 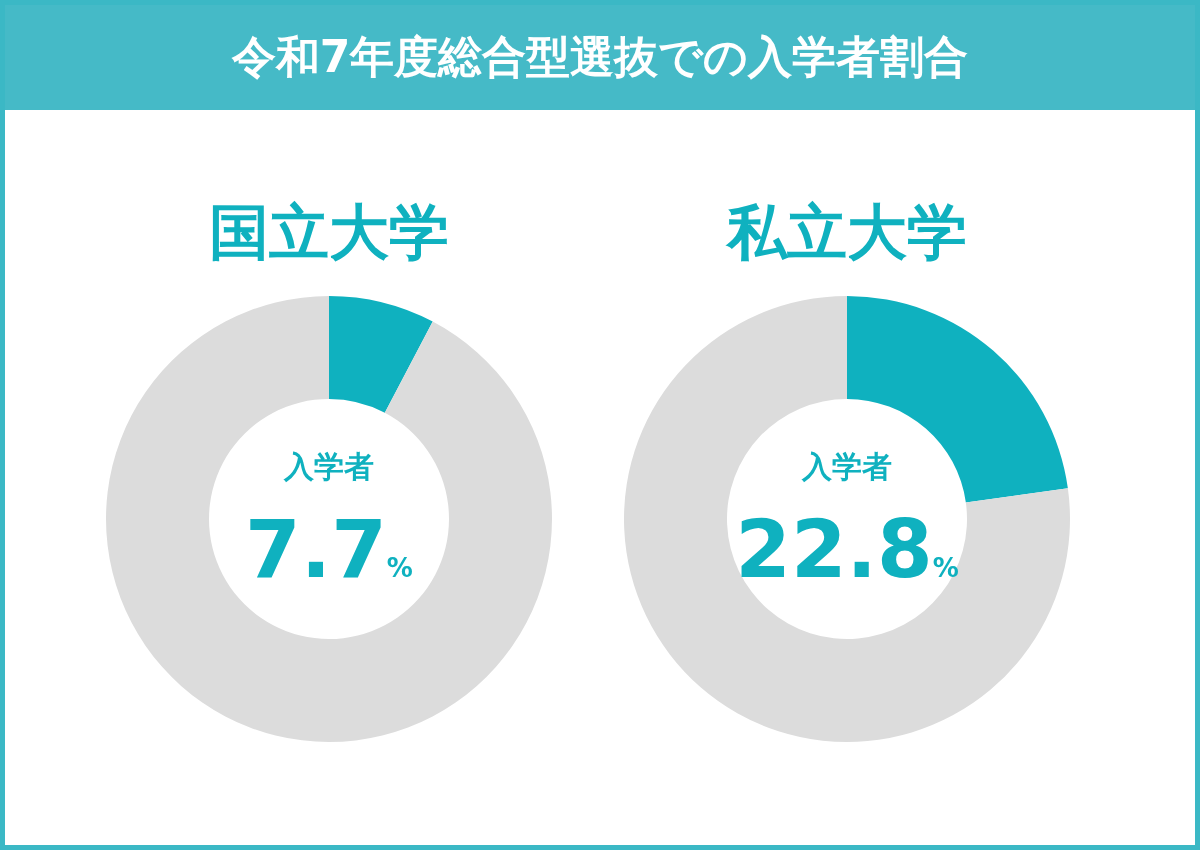 I want to click on chart-title: 私立大学, so click(x=846, y=232).